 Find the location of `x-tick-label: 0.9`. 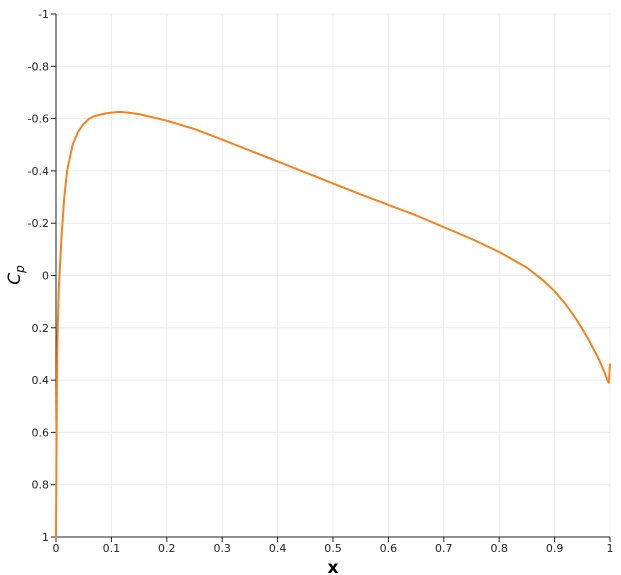

x-tick-label: 0.9 is located at coordinates (555, 548).